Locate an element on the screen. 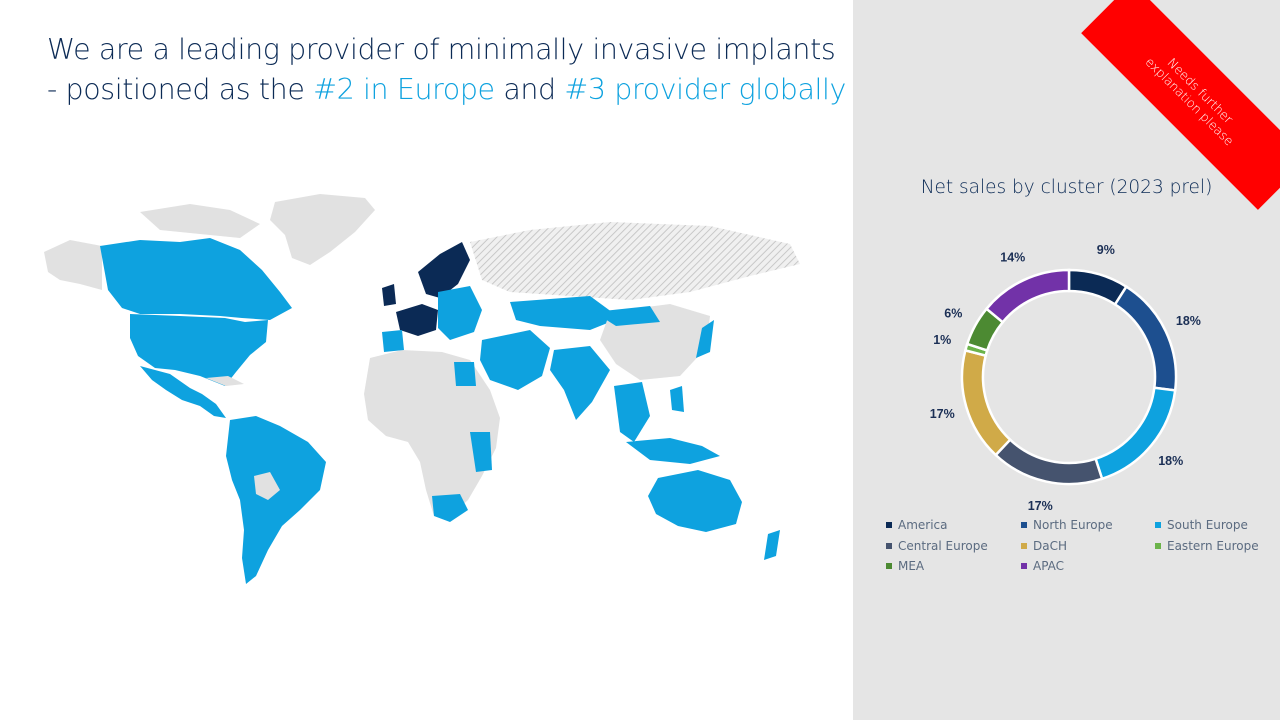 This screenshot has height=720, width=1280. legend-item-america: America is located at coordinates (917, 525).